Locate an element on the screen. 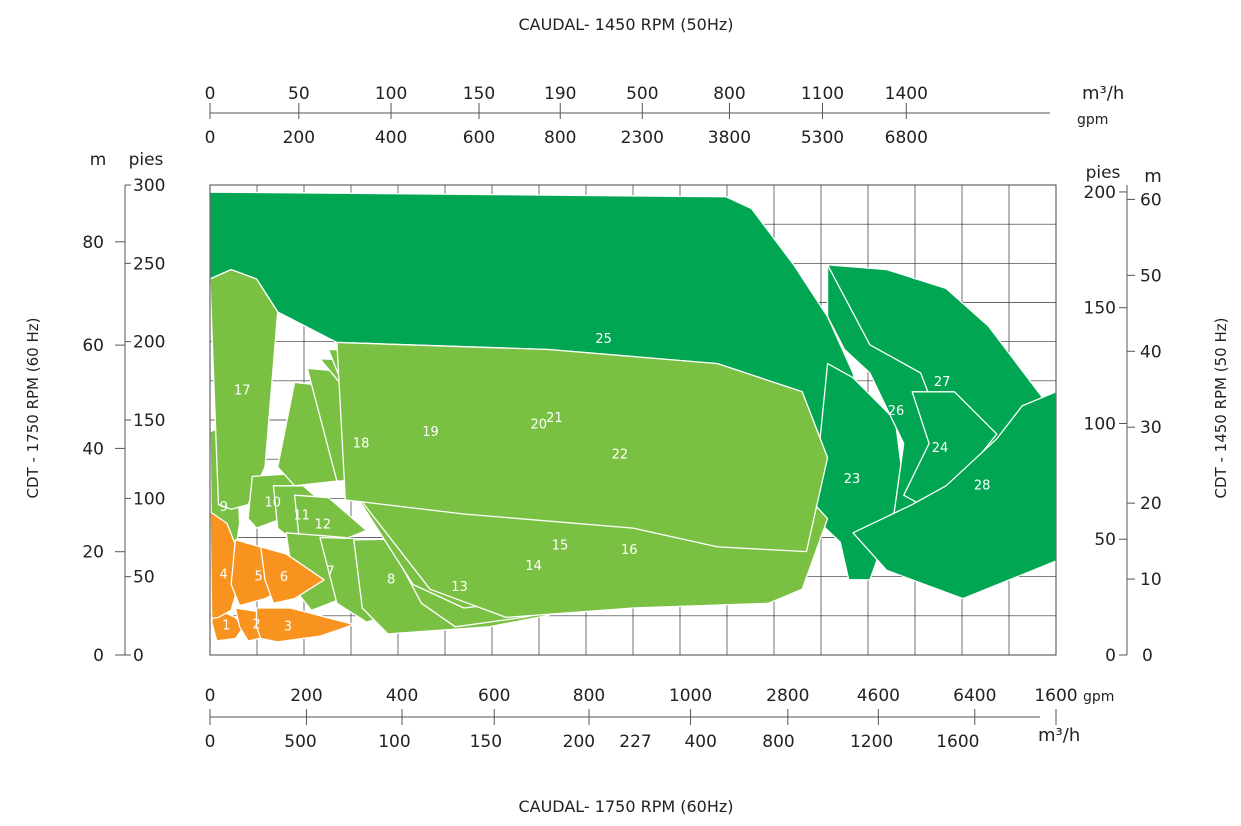 This screenshot has width=1241, height=826. right-pies-tick-label: 150 is located at coordinates (1100, 309).